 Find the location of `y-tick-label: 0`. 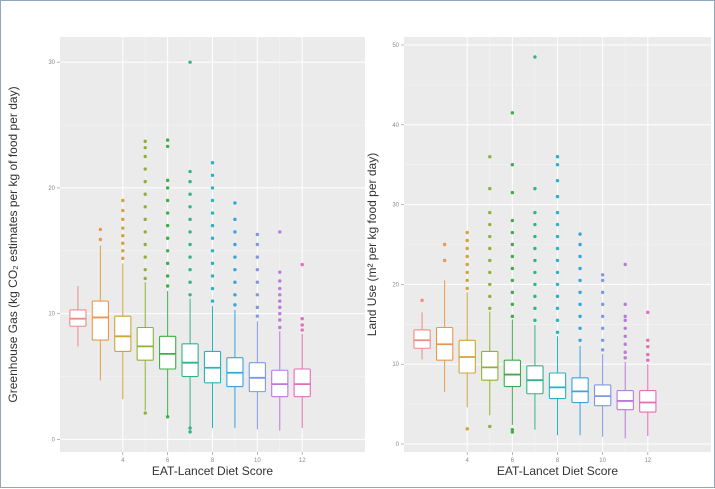

y-tick-label: 0 is located at coordinates (398, 445).